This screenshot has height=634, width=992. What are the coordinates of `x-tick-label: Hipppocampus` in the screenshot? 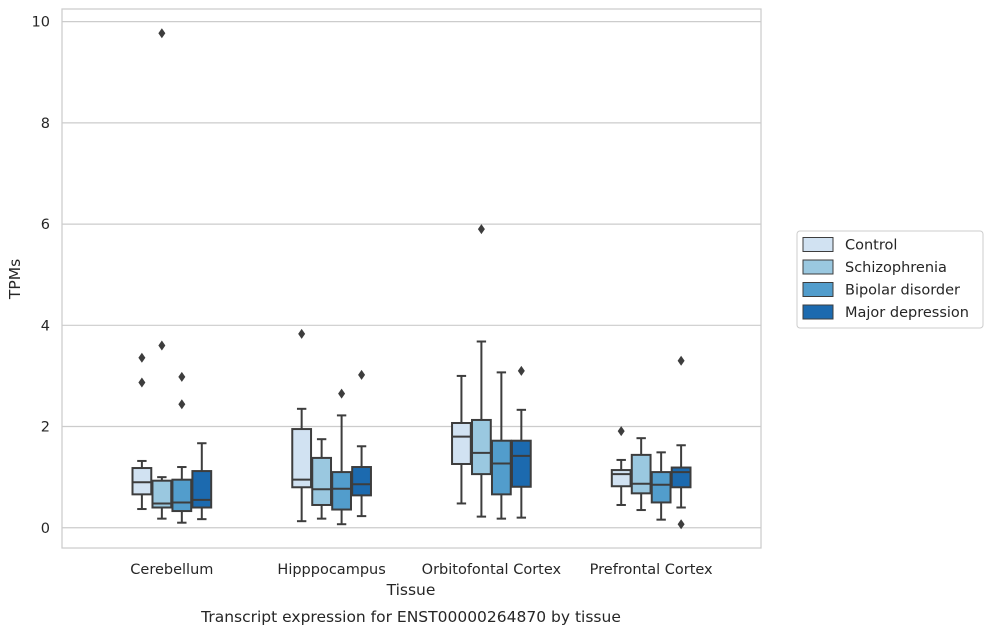 It's located at (331, 570).